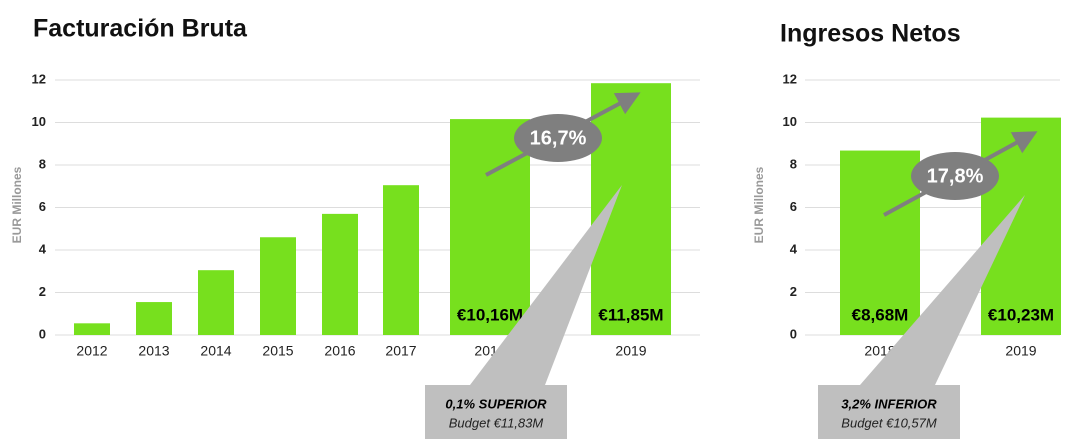  I want to click on x-tick-label: 2015, so click(277, 351).